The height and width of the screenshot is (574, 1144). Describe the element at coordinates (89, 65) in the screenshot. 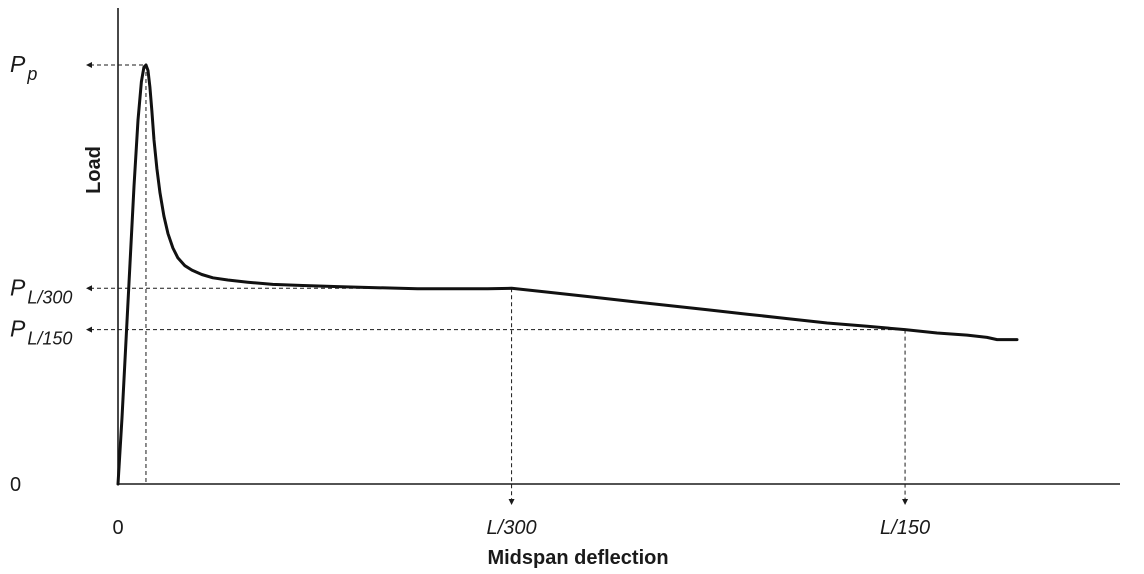

I see `guide-p-arrow` at that location.